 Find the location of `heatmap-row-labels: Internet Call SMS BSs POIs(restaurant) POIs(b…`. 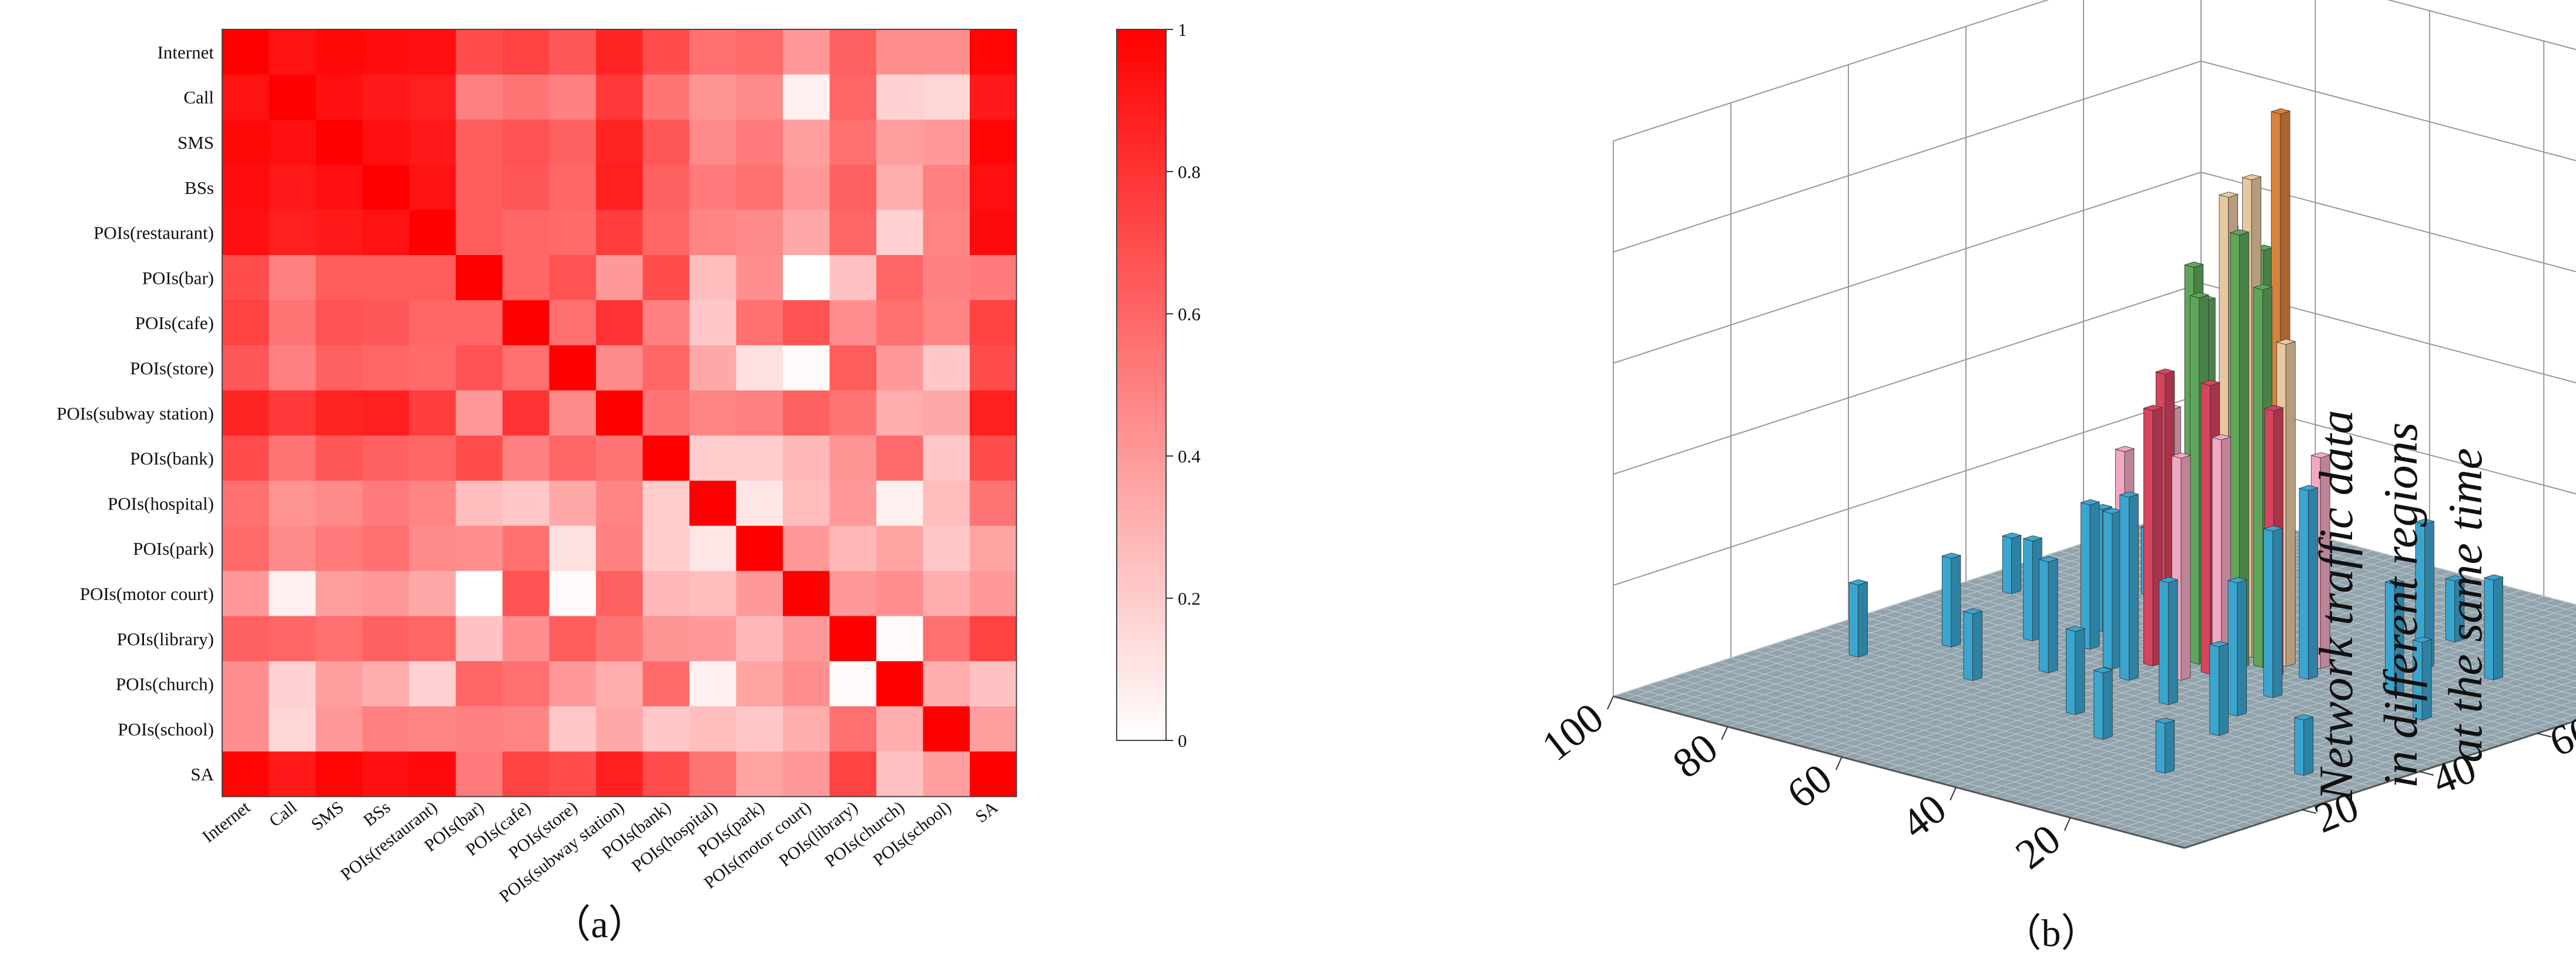

heatmap-row-labels: Internet Call SMS BSs POIs(restaurant) POIs(b… is located at coordinates (135, 413).